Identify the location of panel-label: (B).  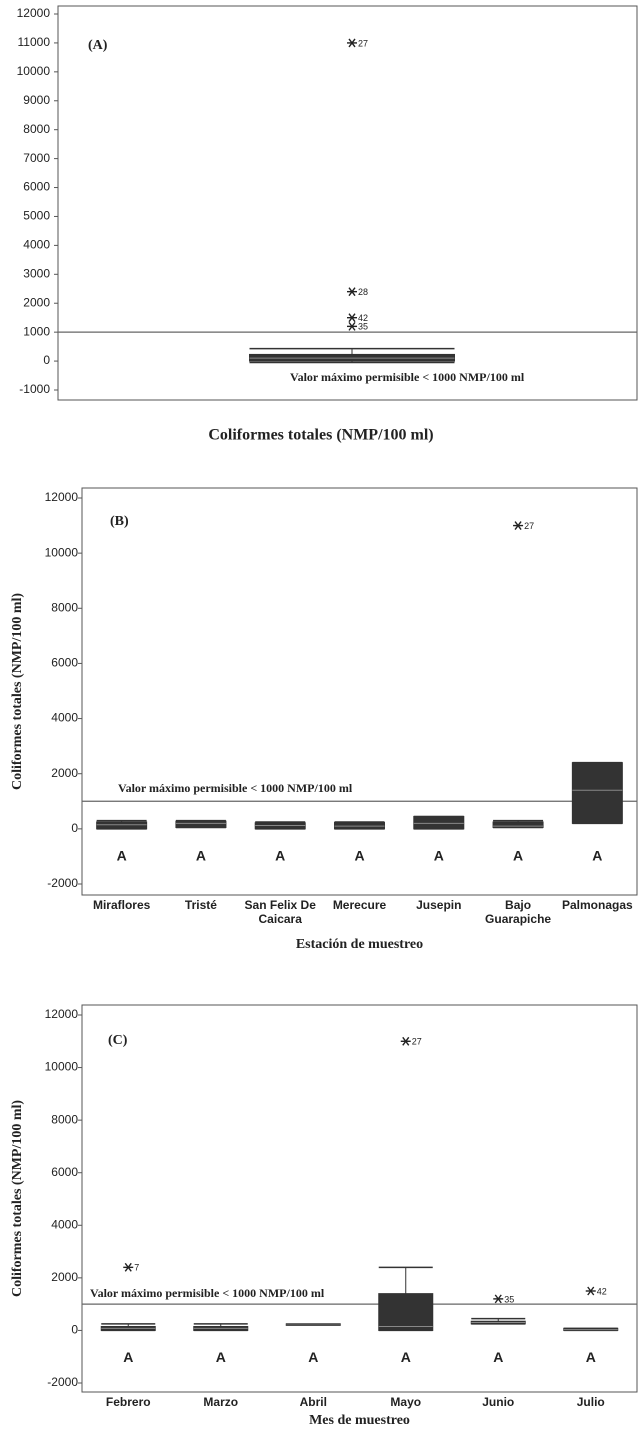
(119, 521).